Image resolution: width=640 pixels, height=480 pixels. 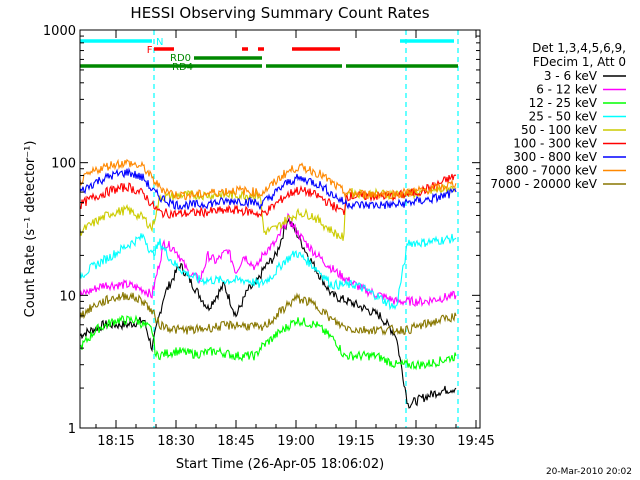 I want to click on x-tick-label: 19:15, so click(x=355, y=441).